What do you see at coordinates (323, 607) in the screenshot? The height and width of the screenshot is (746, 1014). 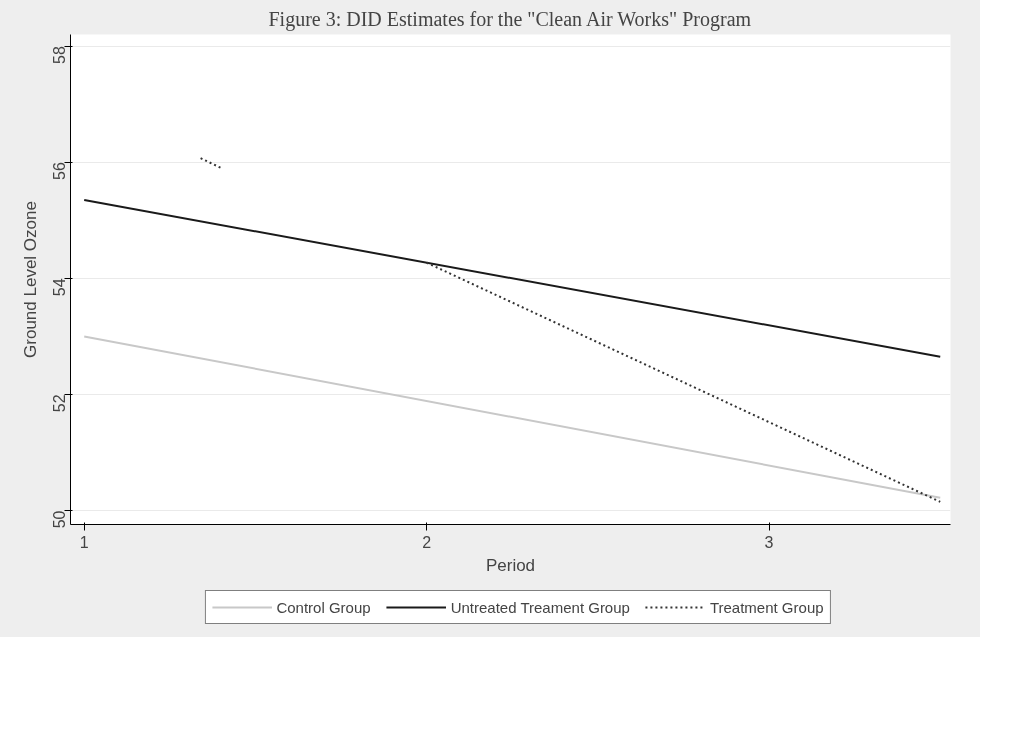 I see `legend-label: Control Group` at bounding box center [323, 607].